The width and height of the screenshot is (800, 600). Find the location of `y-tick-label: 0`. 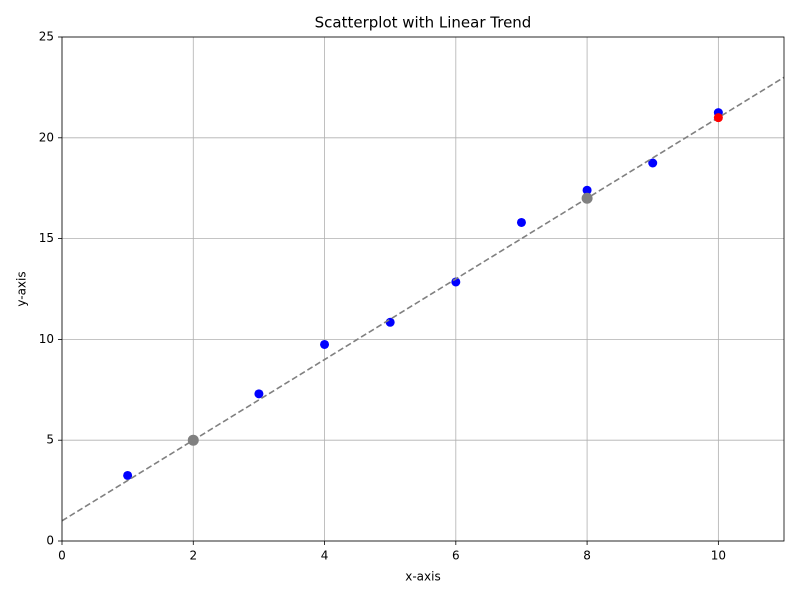

y-tick-label: 0 is located at coordinates (50, 541).